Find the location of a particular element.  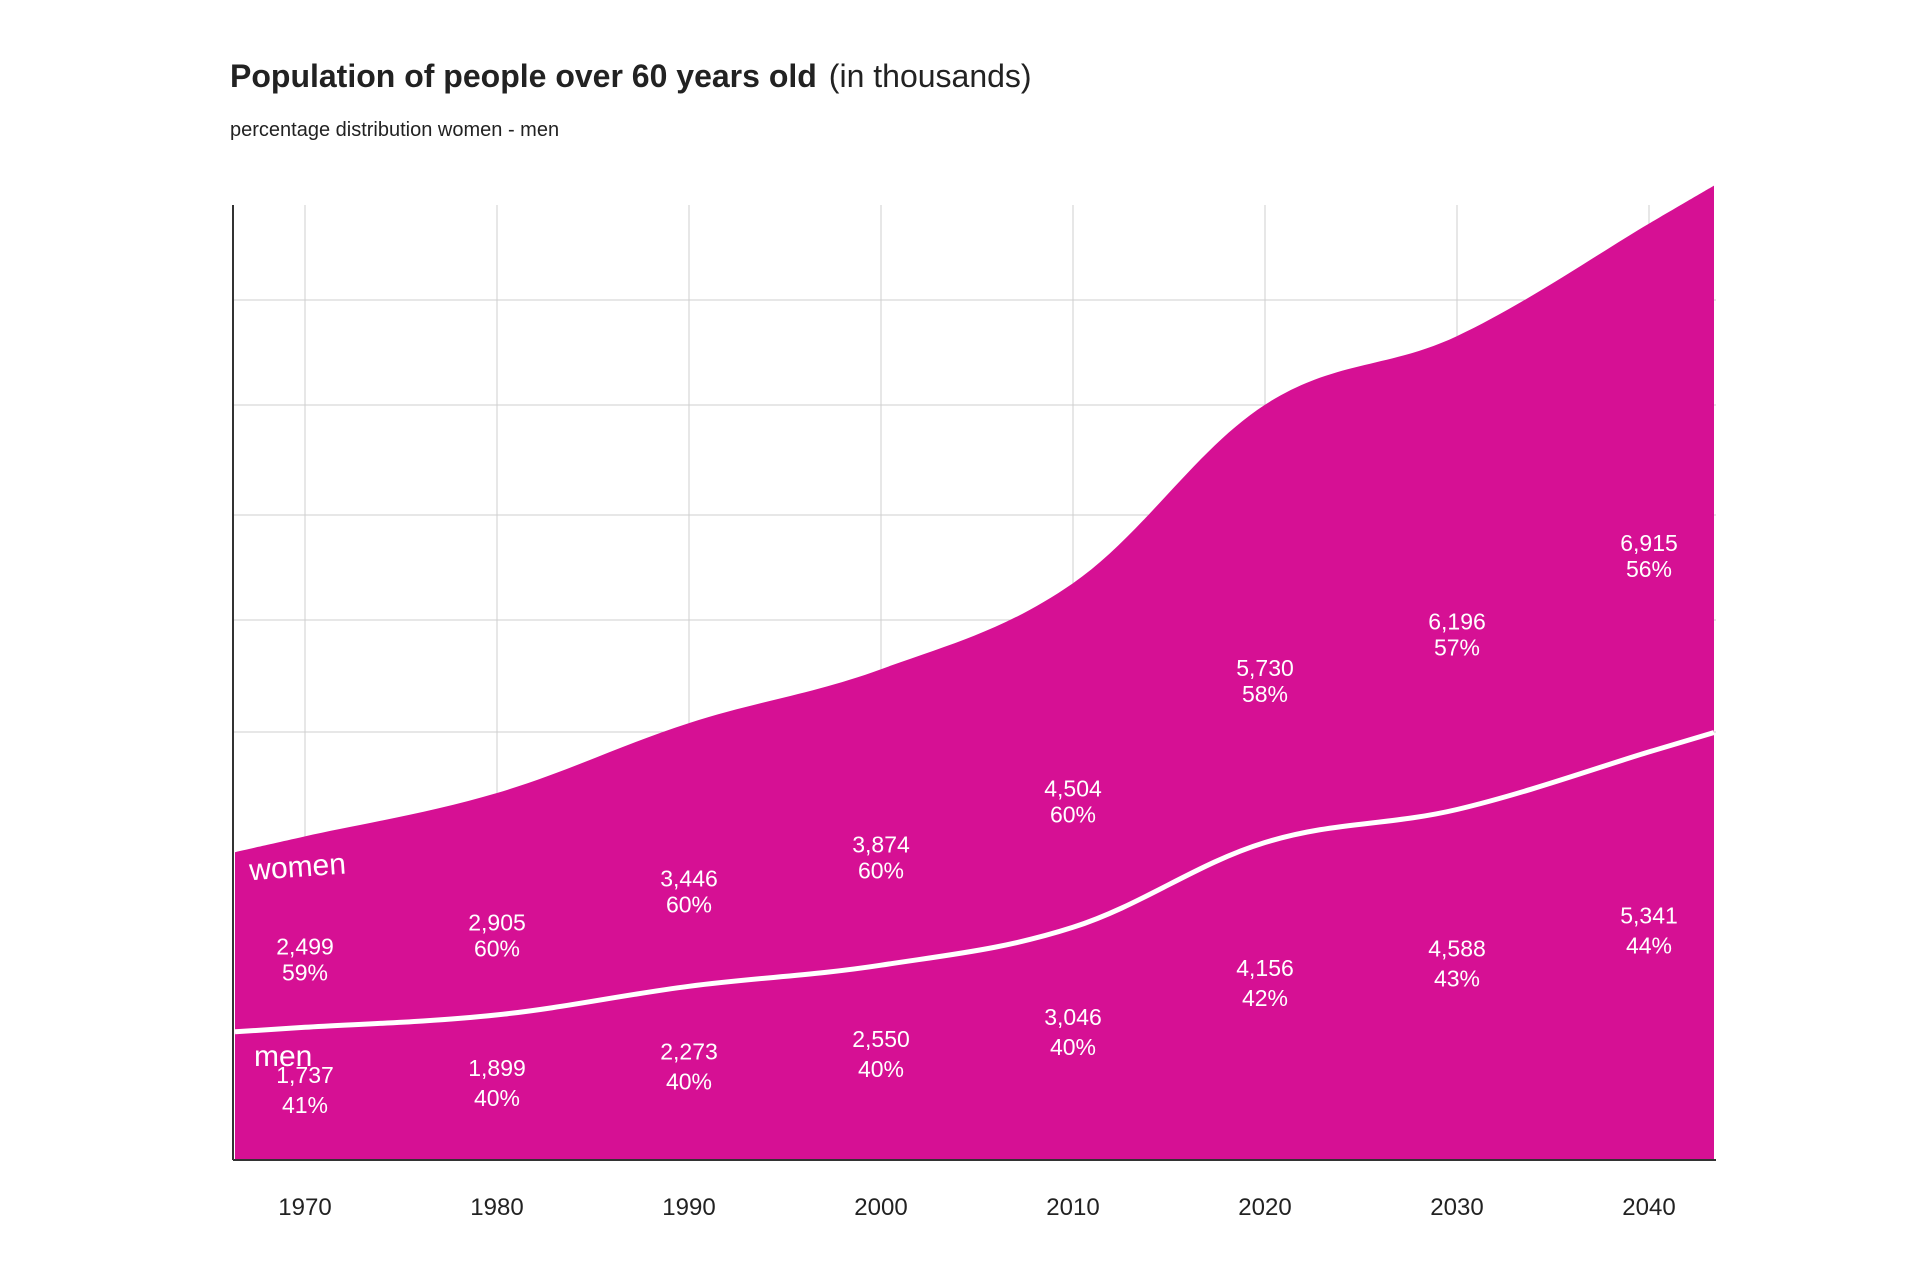

chart-title-units: (in thousands) is located at coordinates (930, 76).